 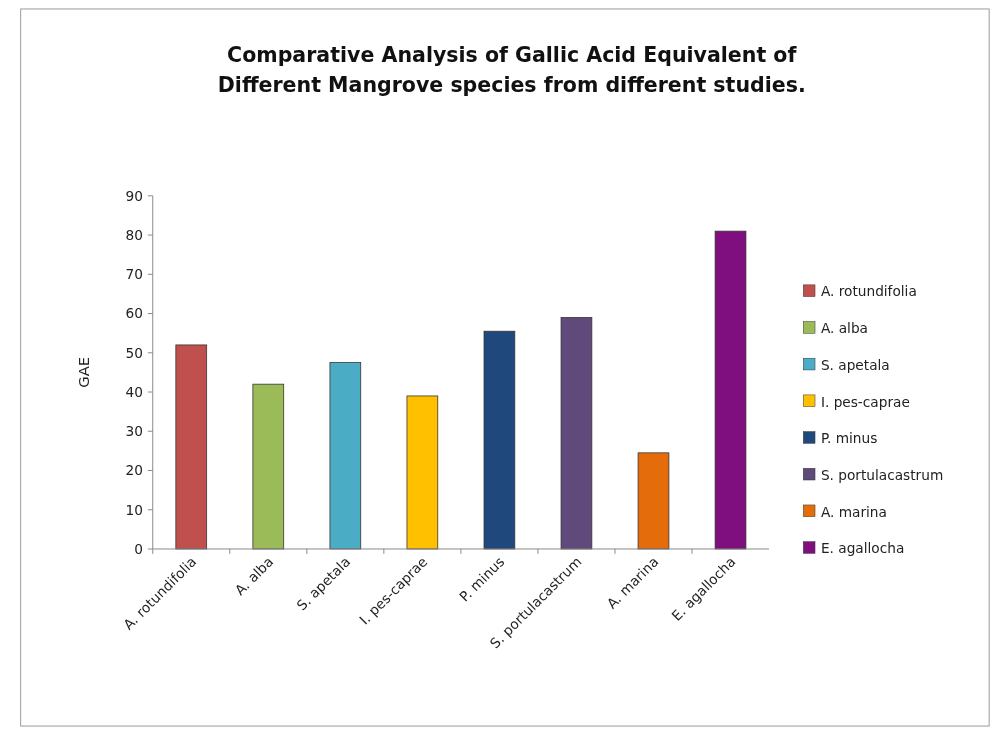 I want to click on y-tick-label: 70, so click(x=134, y=274).